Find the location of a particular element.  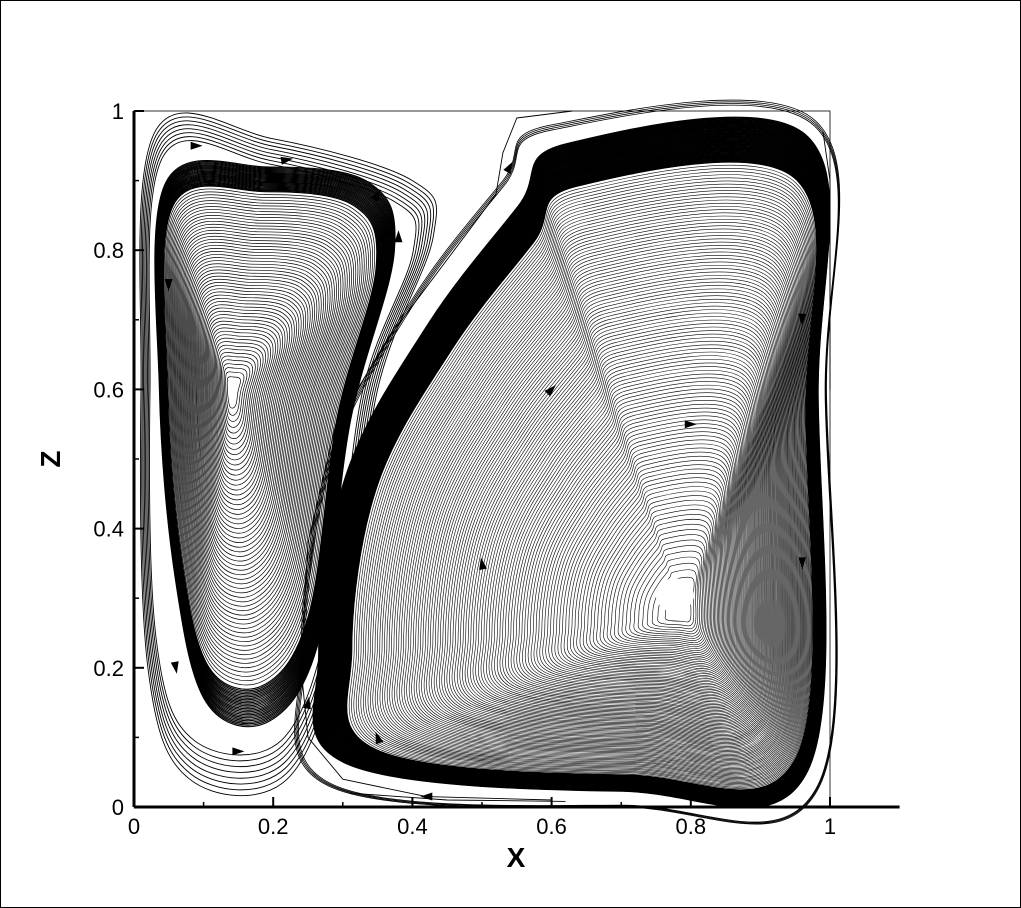

y-tick-label: 0.2 is located at coordinates (108, 668).